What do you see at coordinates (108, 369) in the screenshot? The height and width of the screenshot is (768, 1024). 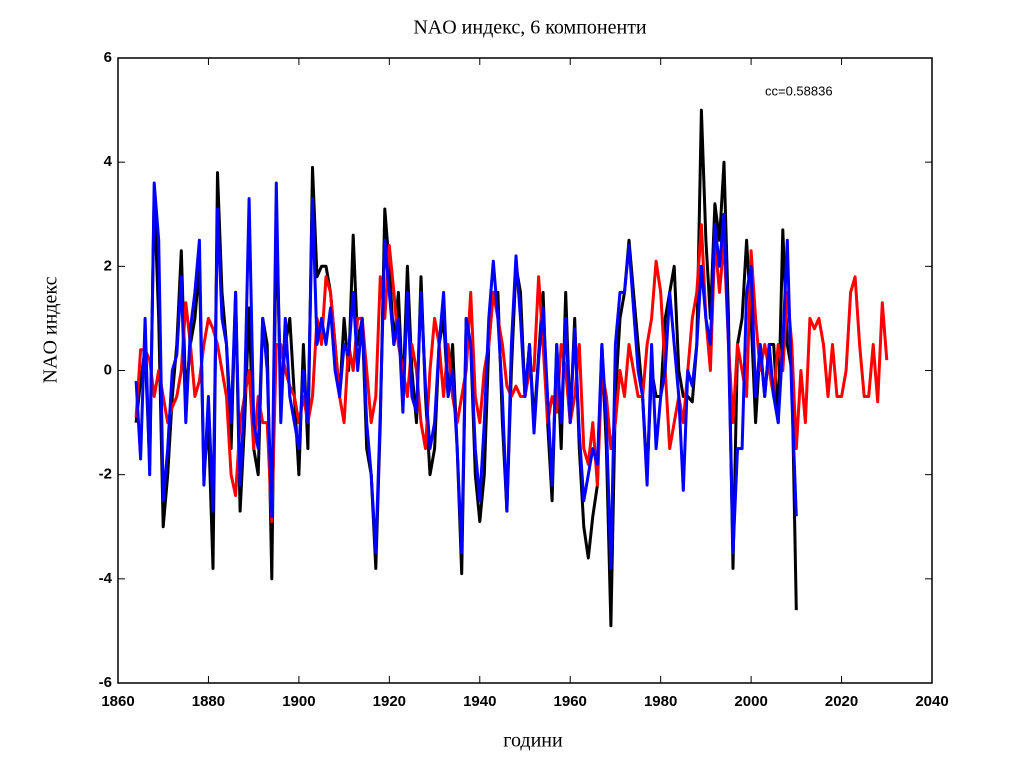 I see `y-tick-label: 0` at bounding box center [108, 369].